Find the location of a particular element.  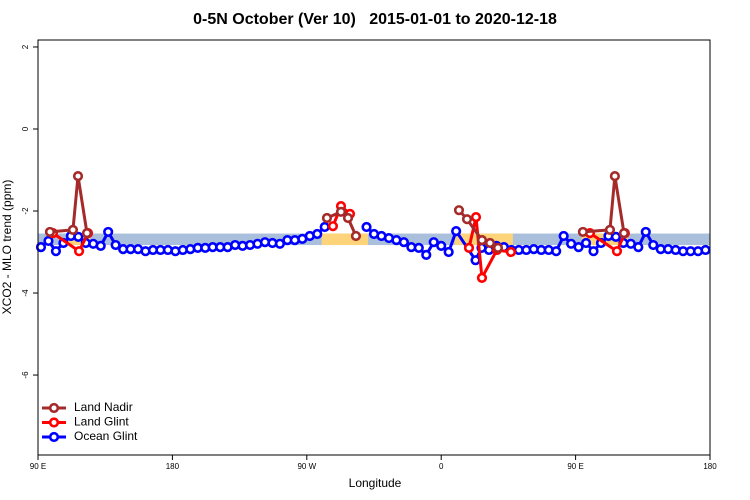

x-axis-label: Longitude is located at coordinates (375, 483).